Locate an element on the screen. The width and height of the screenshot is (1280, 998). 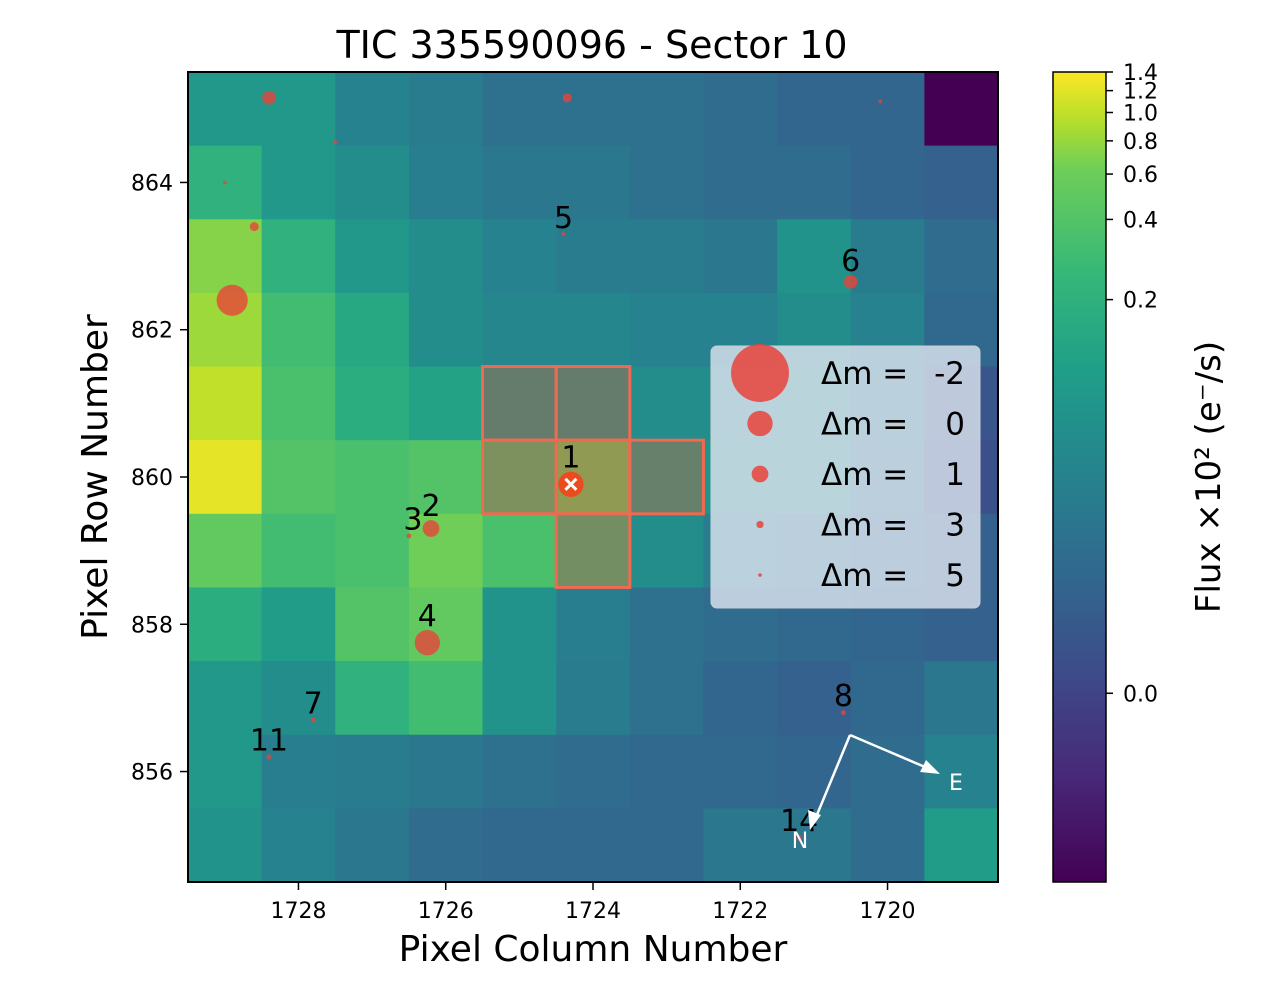
colorbar-tick-label-0: 1.4 is located at coordinates (1140, 73).